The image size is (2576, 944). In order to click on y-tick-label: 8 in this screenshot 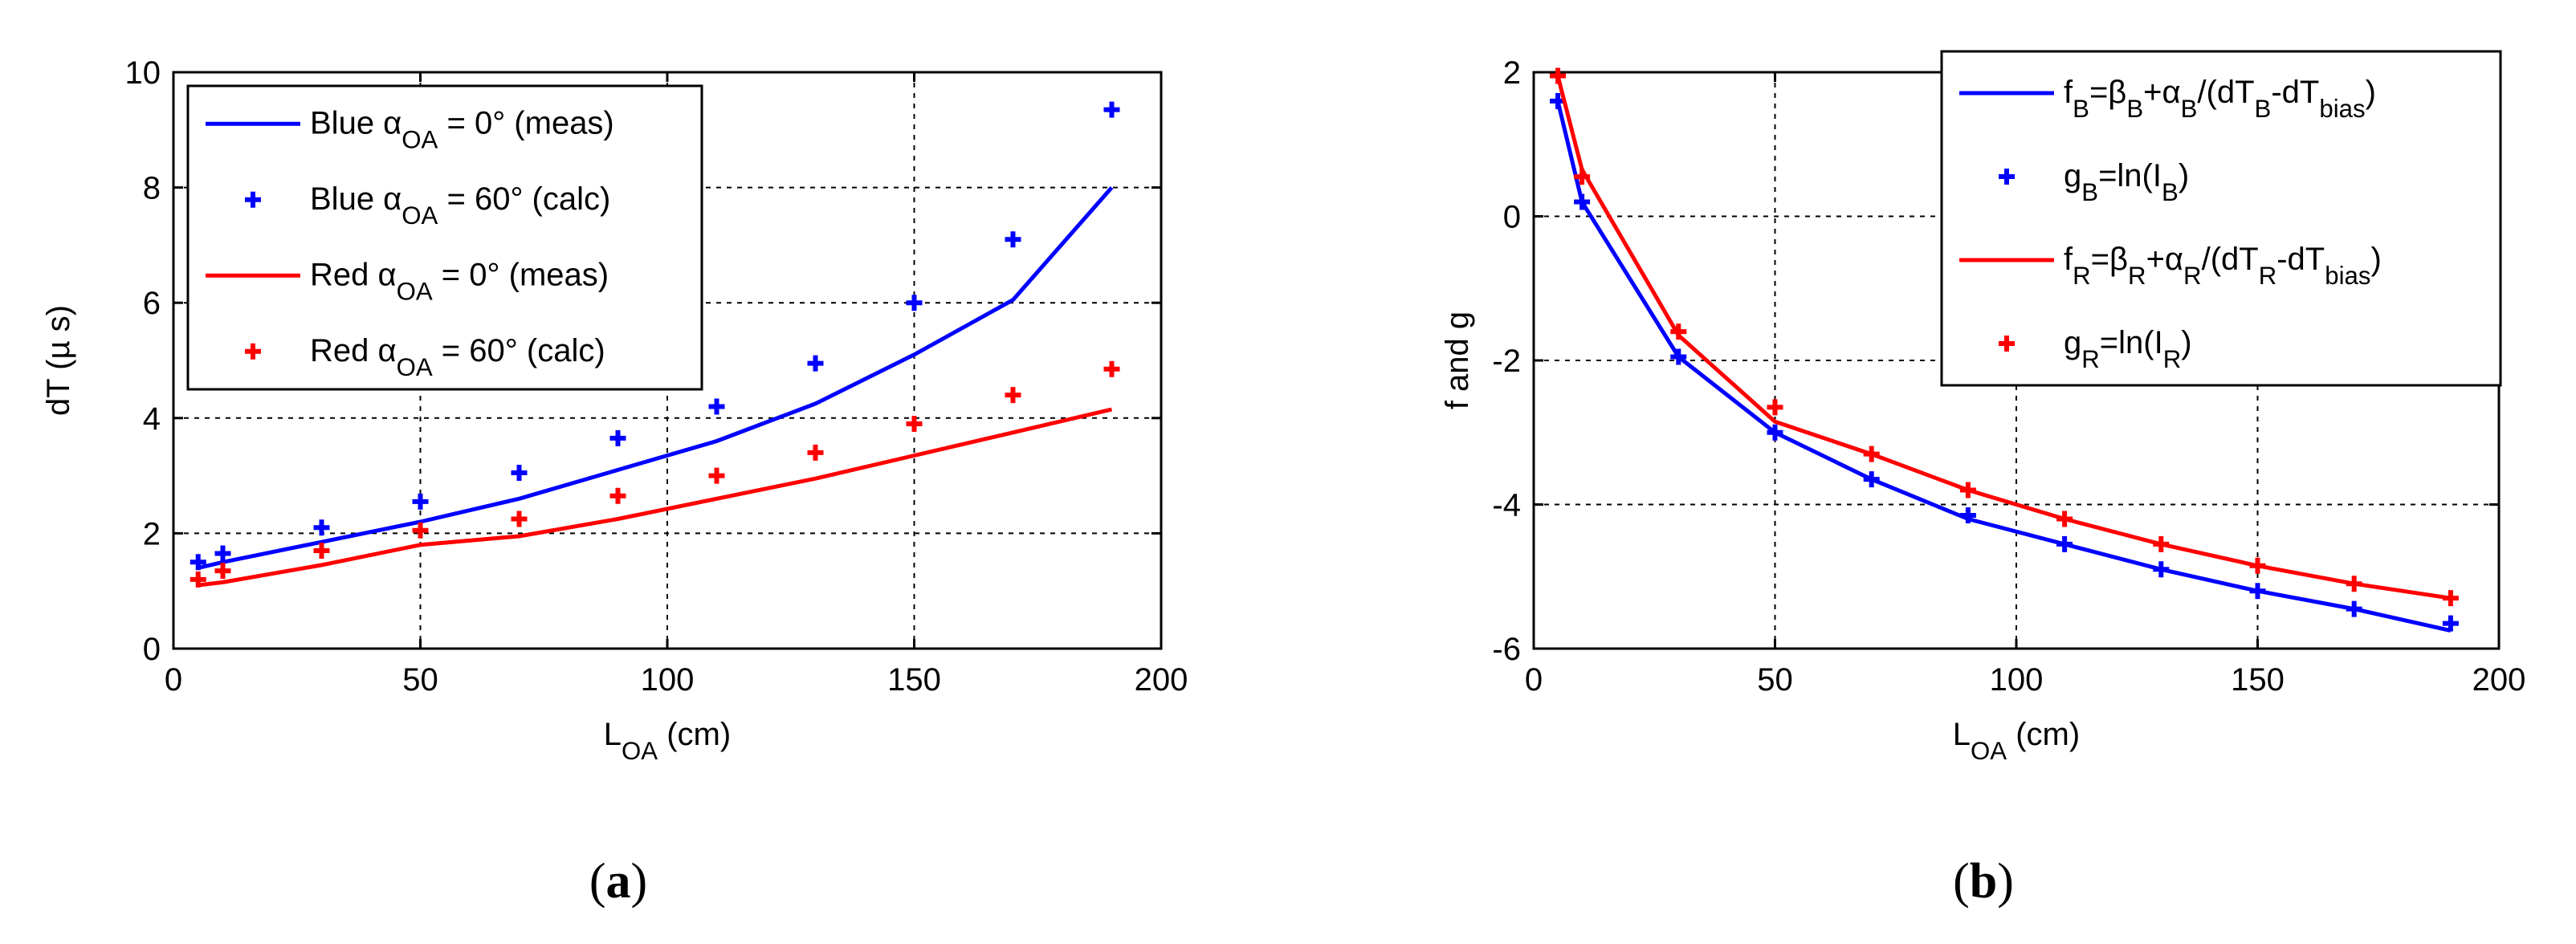, I will do `click(152, 188)`.